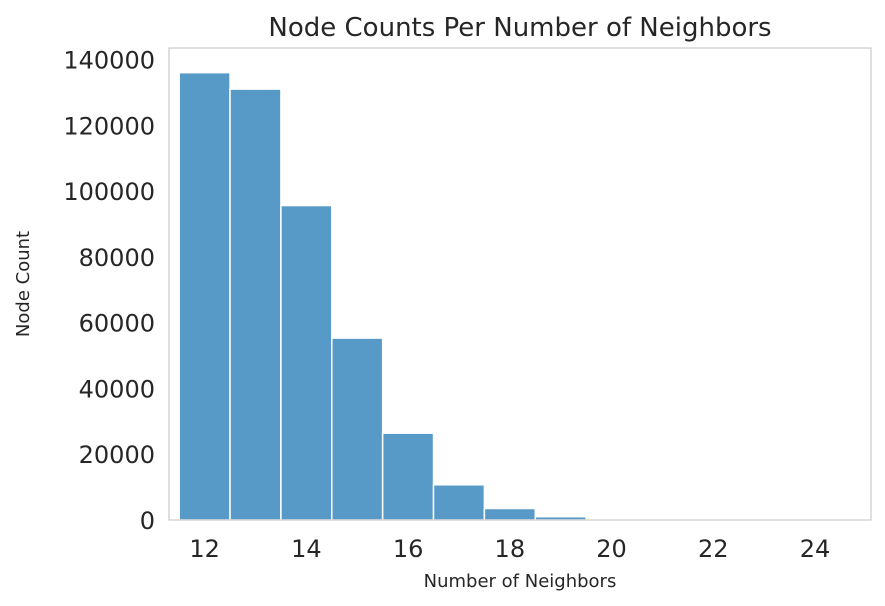 The image size is (885, 606). What do you see at coordinates (408, 549) in the screenshot?
I see `x-tick-label: 16` at bounding box center [408, 549].